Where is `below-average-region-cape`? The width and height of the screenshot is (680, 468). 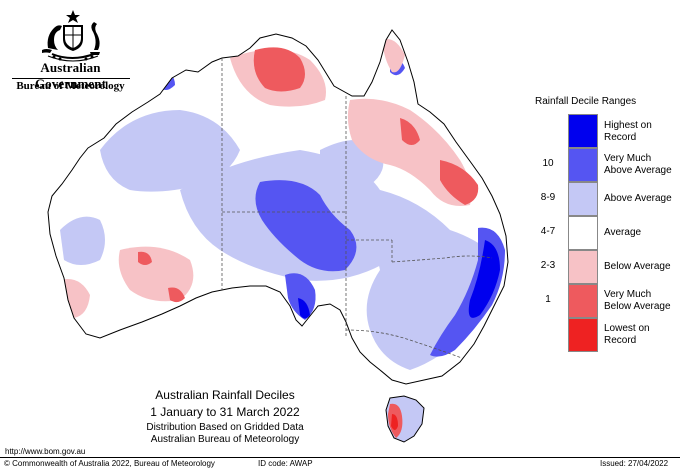
below-average-region-cape is located at coordinates (393, 56).